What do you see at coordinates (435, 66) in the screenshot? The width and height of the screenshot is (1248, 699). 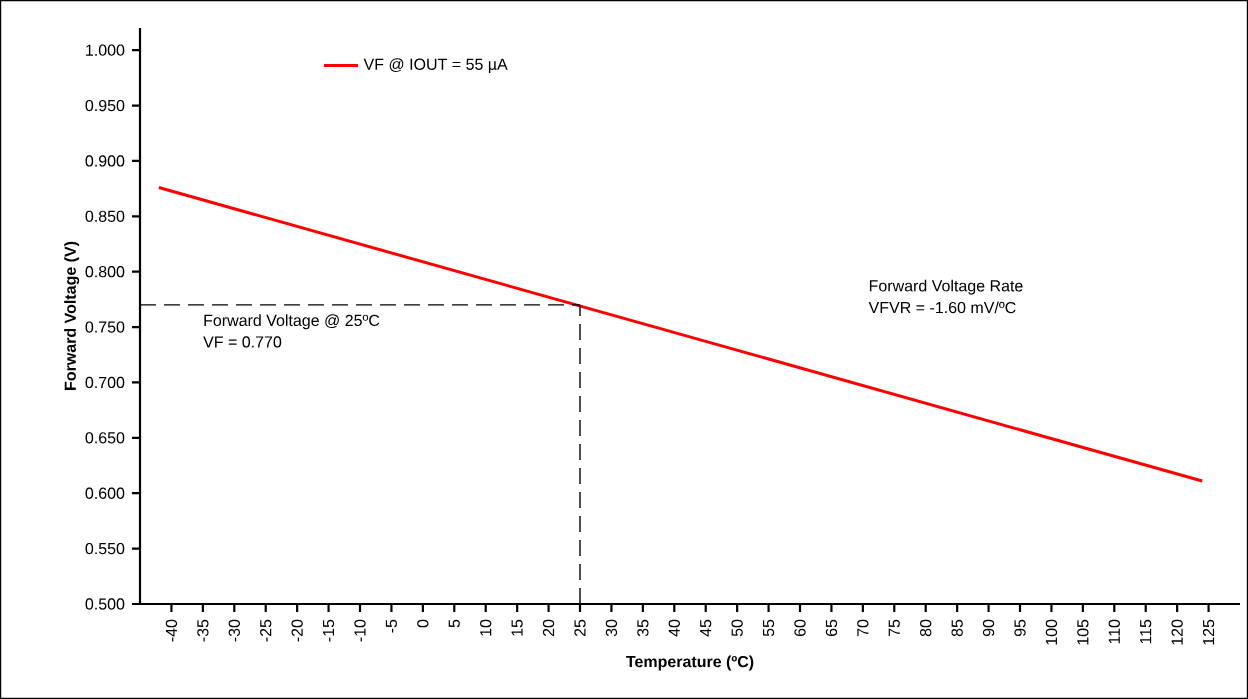 I see `legend-label: VF @ IOUT = 55 µA` at bounding box center [435, 66].